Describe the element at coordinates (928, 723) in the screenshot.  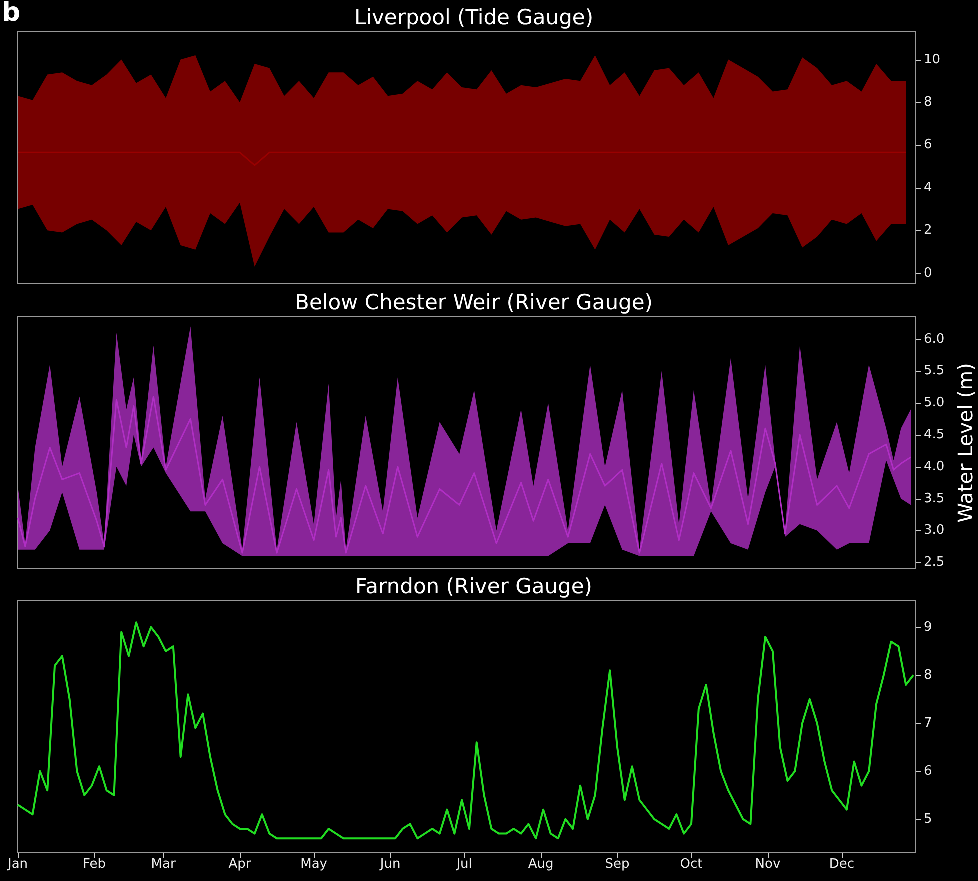
I see `y-tick-label: 7` at that location.